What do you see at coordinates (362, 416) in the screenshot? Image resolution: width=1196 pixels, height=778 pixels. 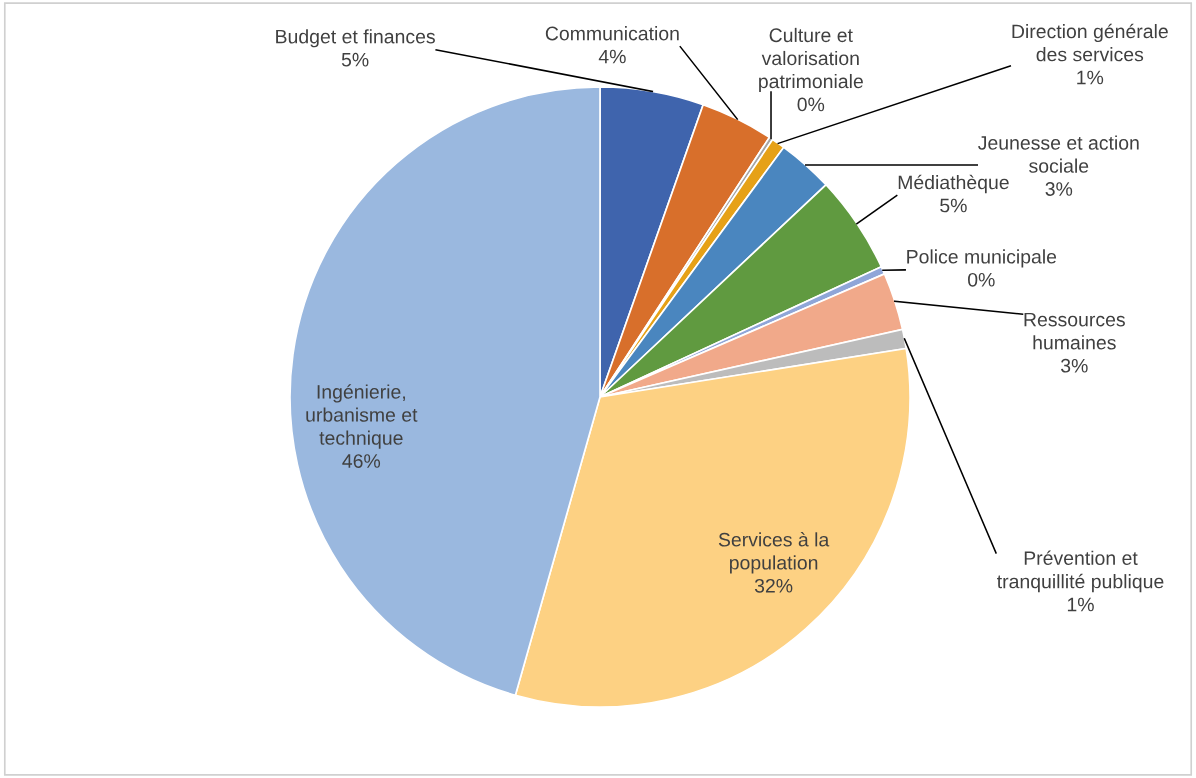 I see `slice-label: Ingénierie, urbanisme et technique` at bounding box center [362, 416].